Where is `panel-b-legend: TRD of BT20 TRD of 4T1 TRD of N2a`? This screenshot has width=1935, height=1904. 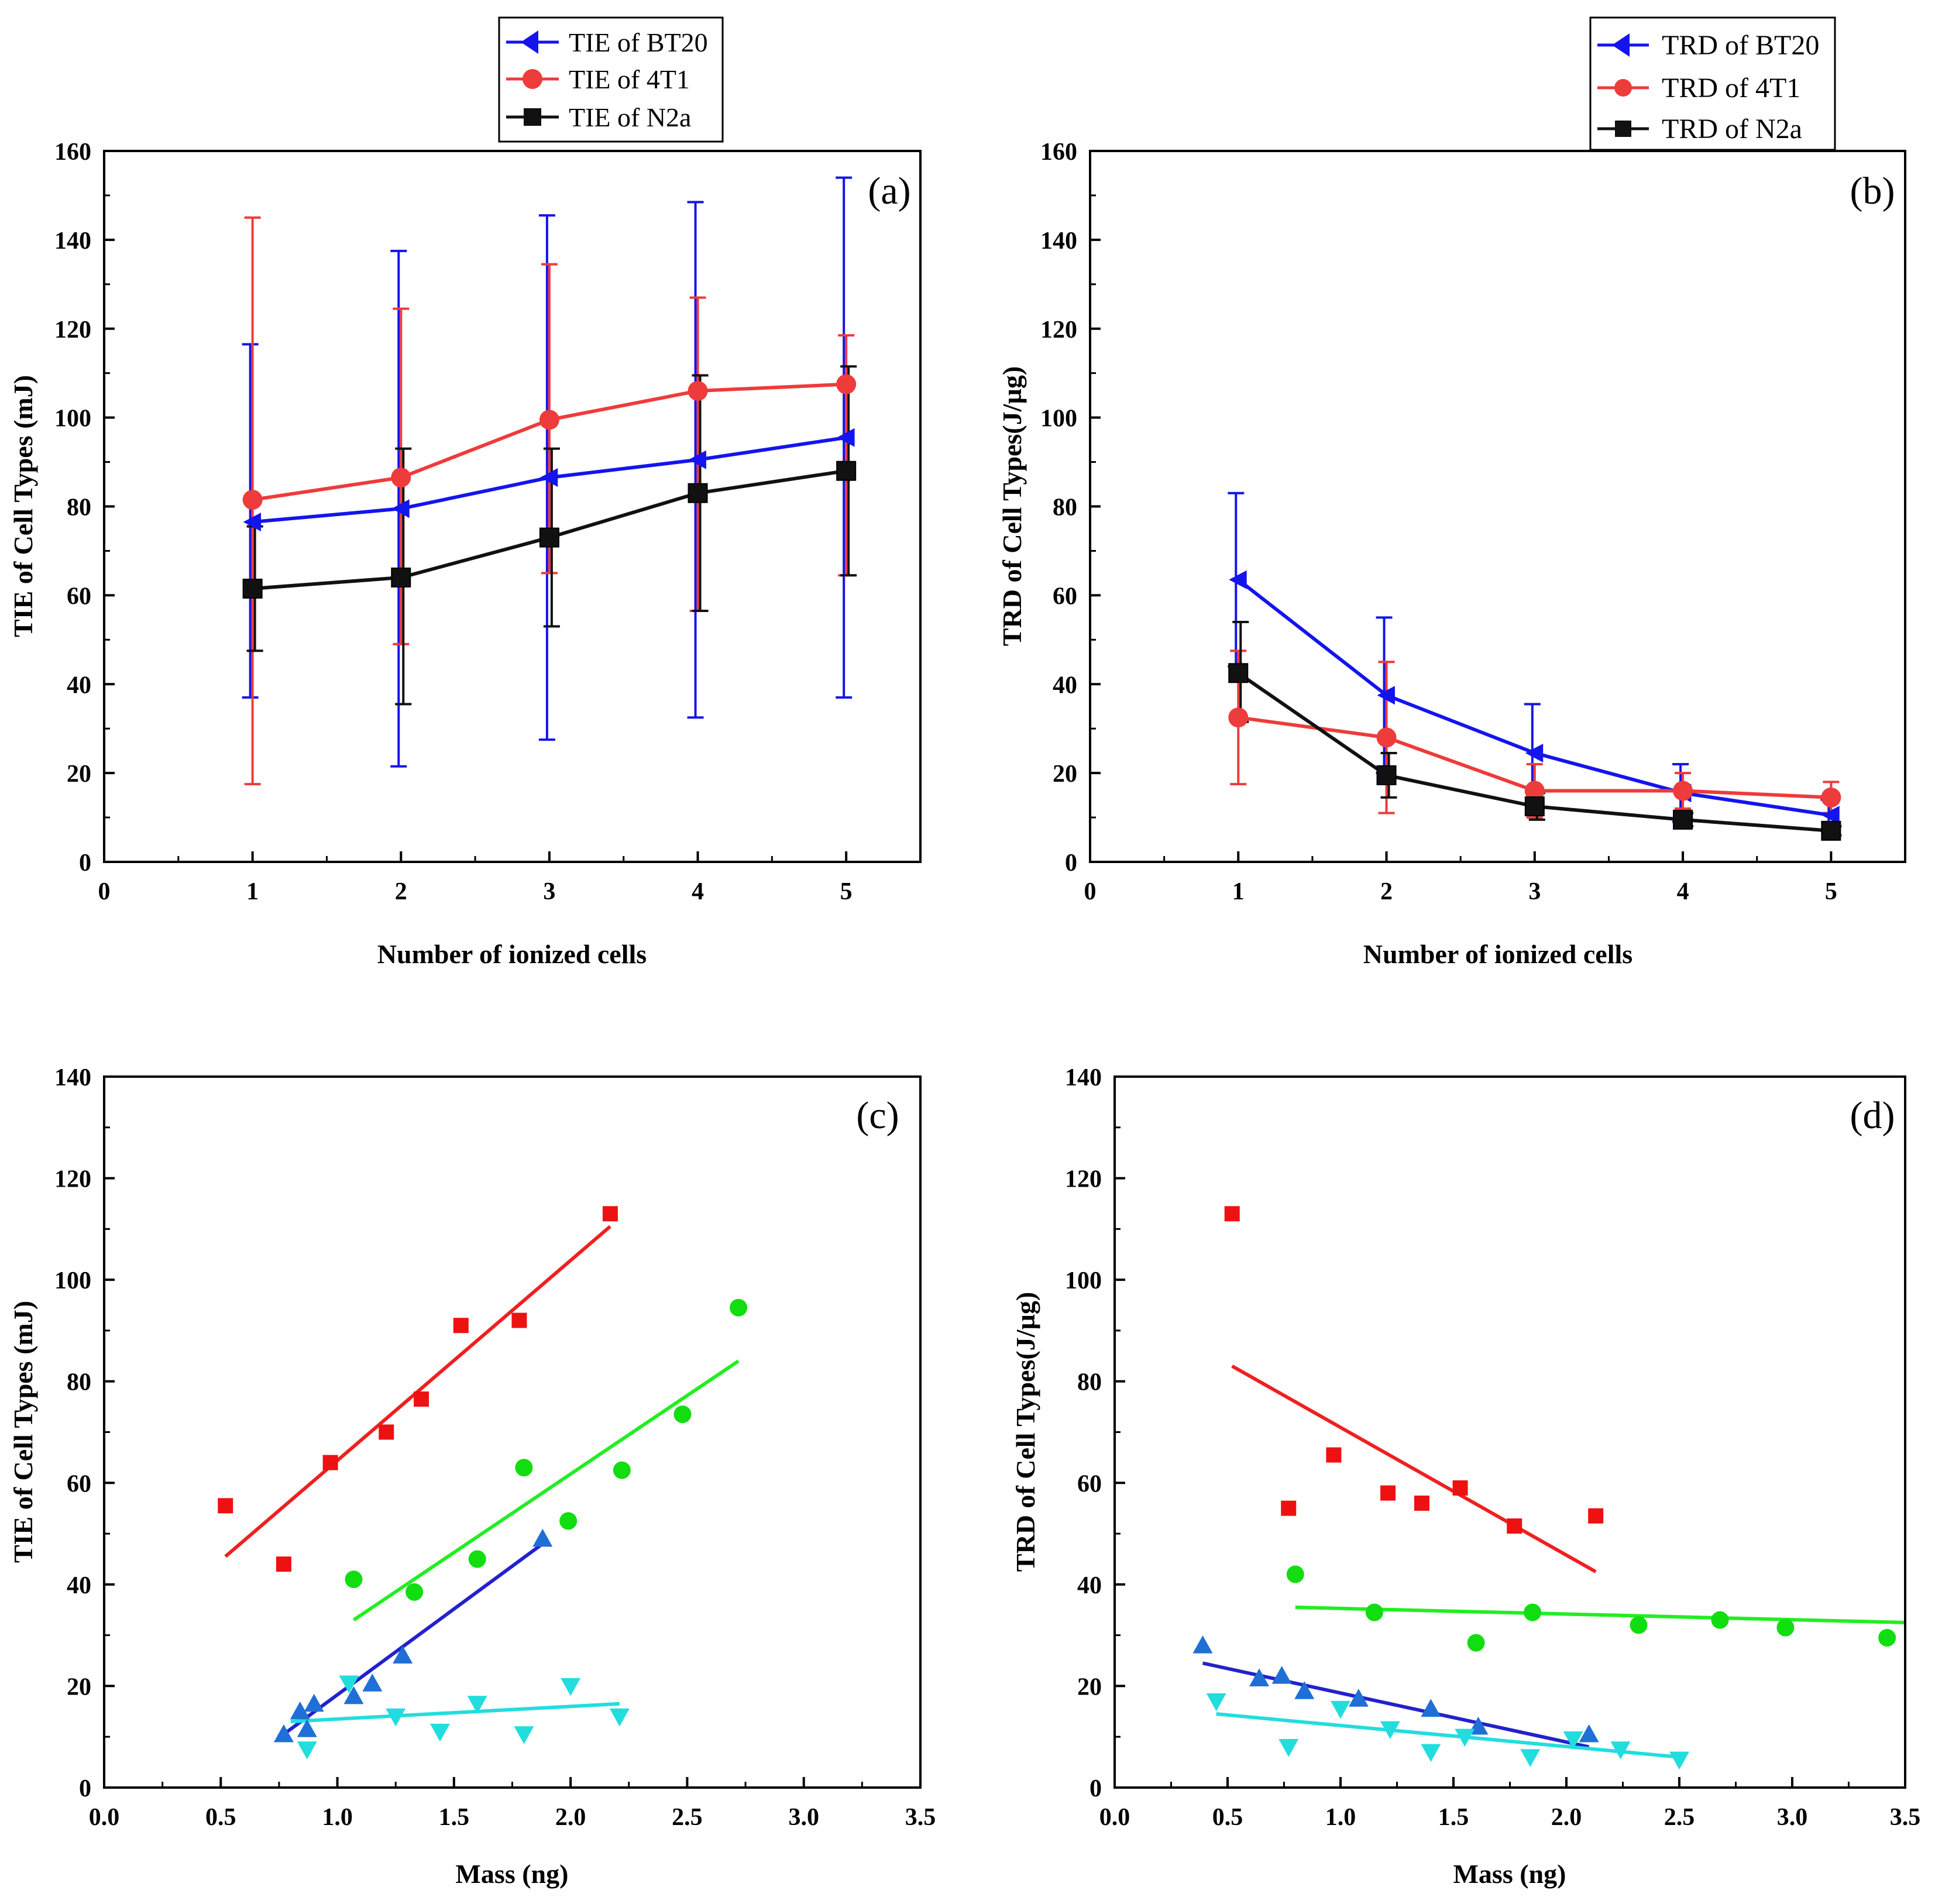 panel-b-legend: TRD of BT20 TRD of 4T1 TRD of N2a is located at coordinates (1712, 83).